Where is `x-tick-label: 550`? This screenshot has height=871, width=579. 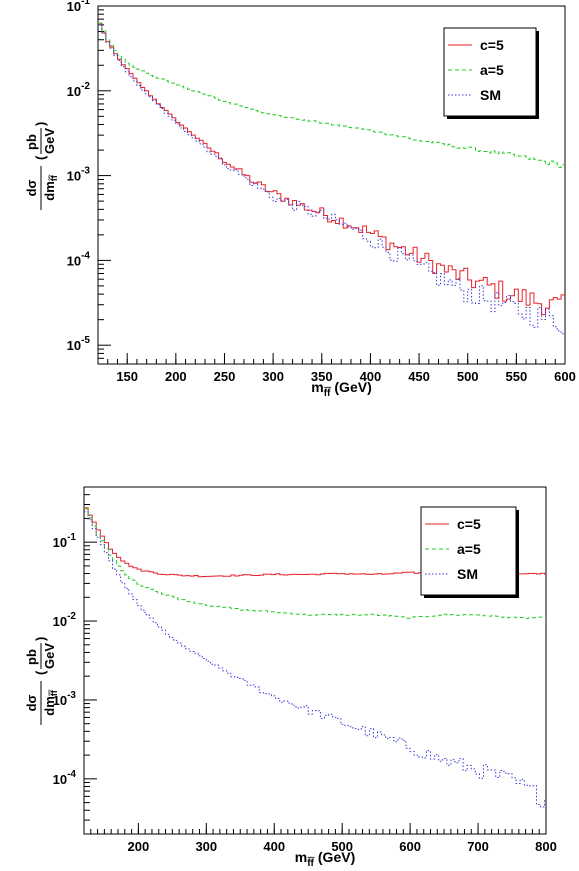
x-tick-label: 550 is located at coordinates (517, 376).